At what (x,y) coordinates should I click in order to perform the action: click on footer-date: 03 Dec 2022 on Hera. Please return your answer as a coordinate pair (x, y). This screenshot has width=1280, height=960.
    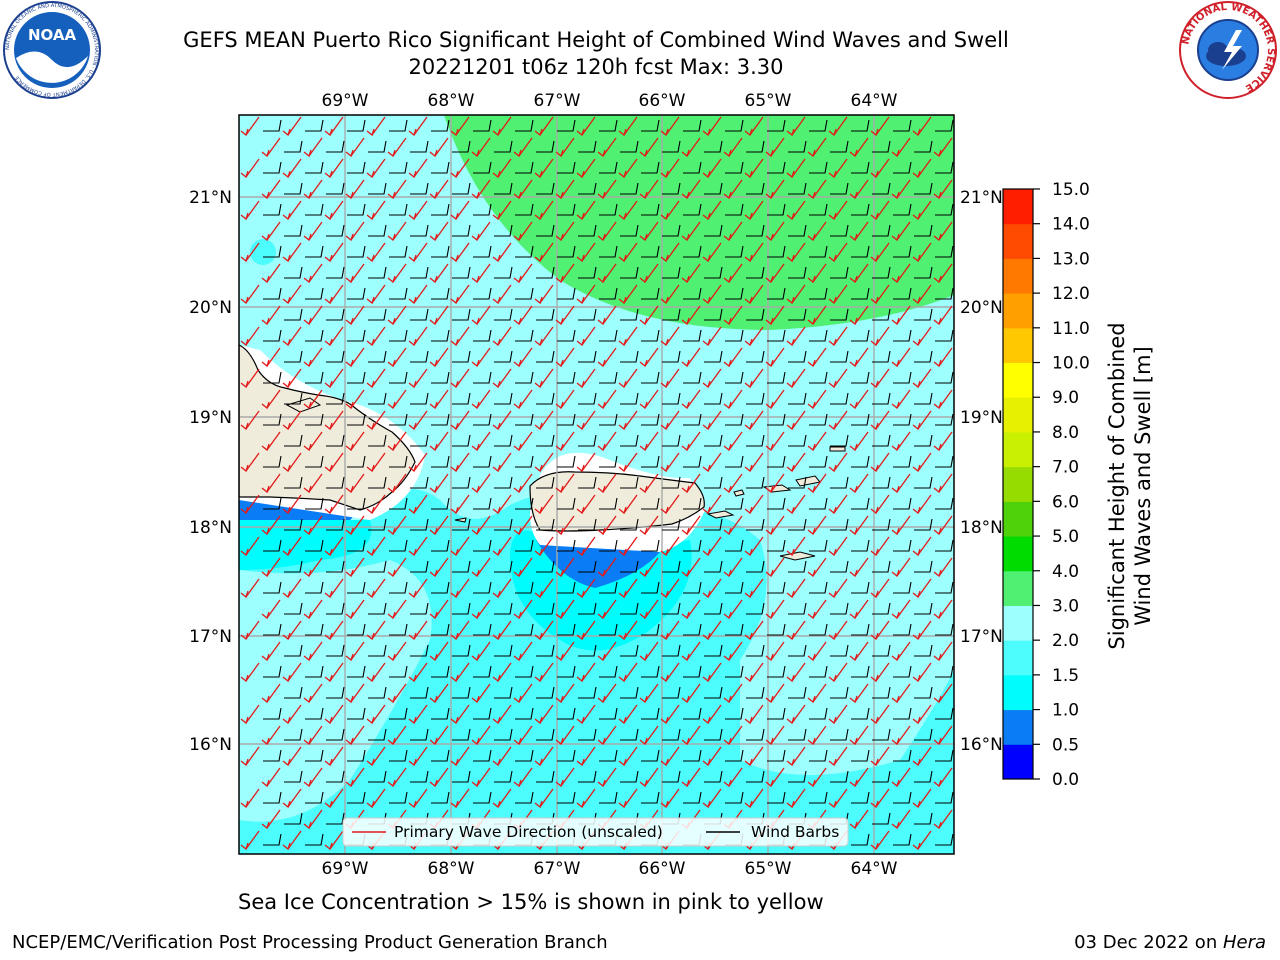
    Looking at the image, I should click on (1170, 942).